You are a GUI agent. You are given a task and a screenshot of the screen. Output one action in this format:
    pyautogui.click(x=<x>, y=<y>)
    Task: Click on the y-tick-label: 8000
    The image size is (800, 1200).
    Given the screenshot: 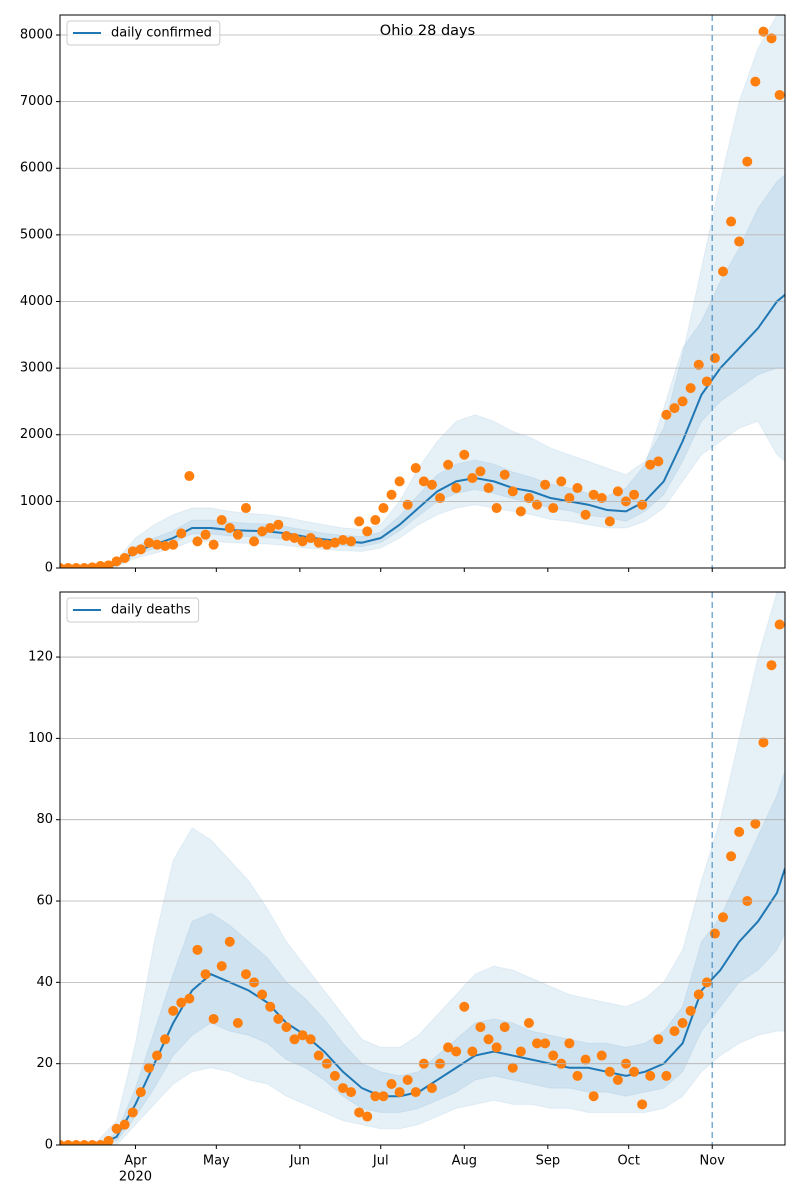 What is the action you would take?
    pyautogui.click(x=36, y=34)
    